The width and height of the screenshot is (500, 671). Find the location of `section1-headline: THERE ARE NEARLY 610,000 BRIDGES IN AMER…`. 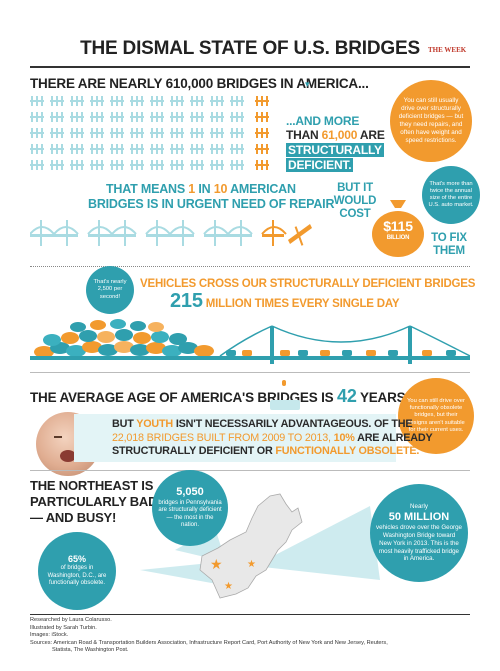

section1-headline: THERE ARE NEARLY 610,000 BRIDGES IN AMER… is located at coordinates (199, 83).